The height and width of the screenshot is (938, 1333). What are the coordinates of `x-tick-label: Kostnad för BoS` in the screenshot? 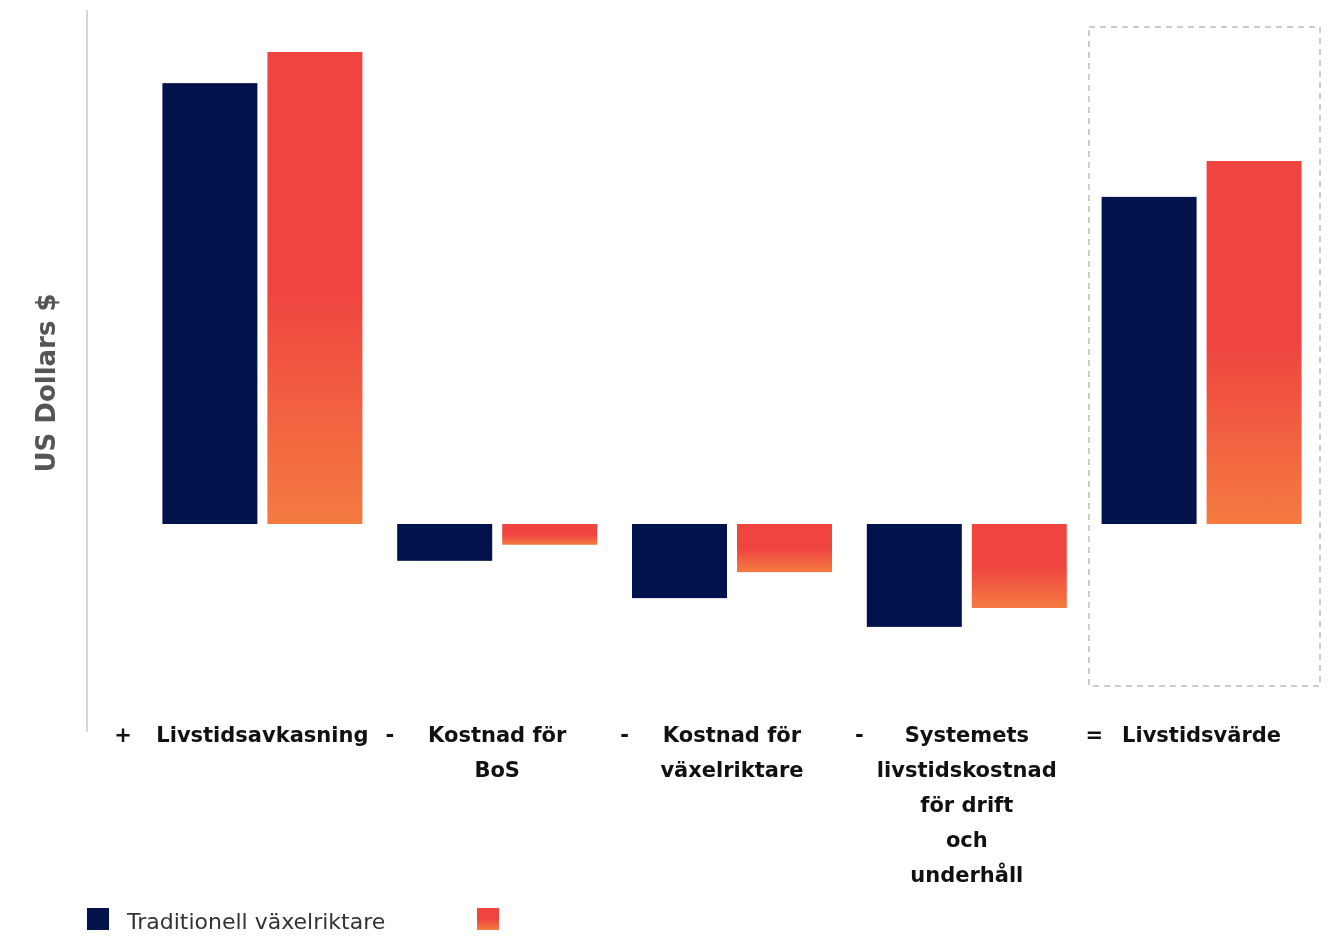 It's located at (497, 752).